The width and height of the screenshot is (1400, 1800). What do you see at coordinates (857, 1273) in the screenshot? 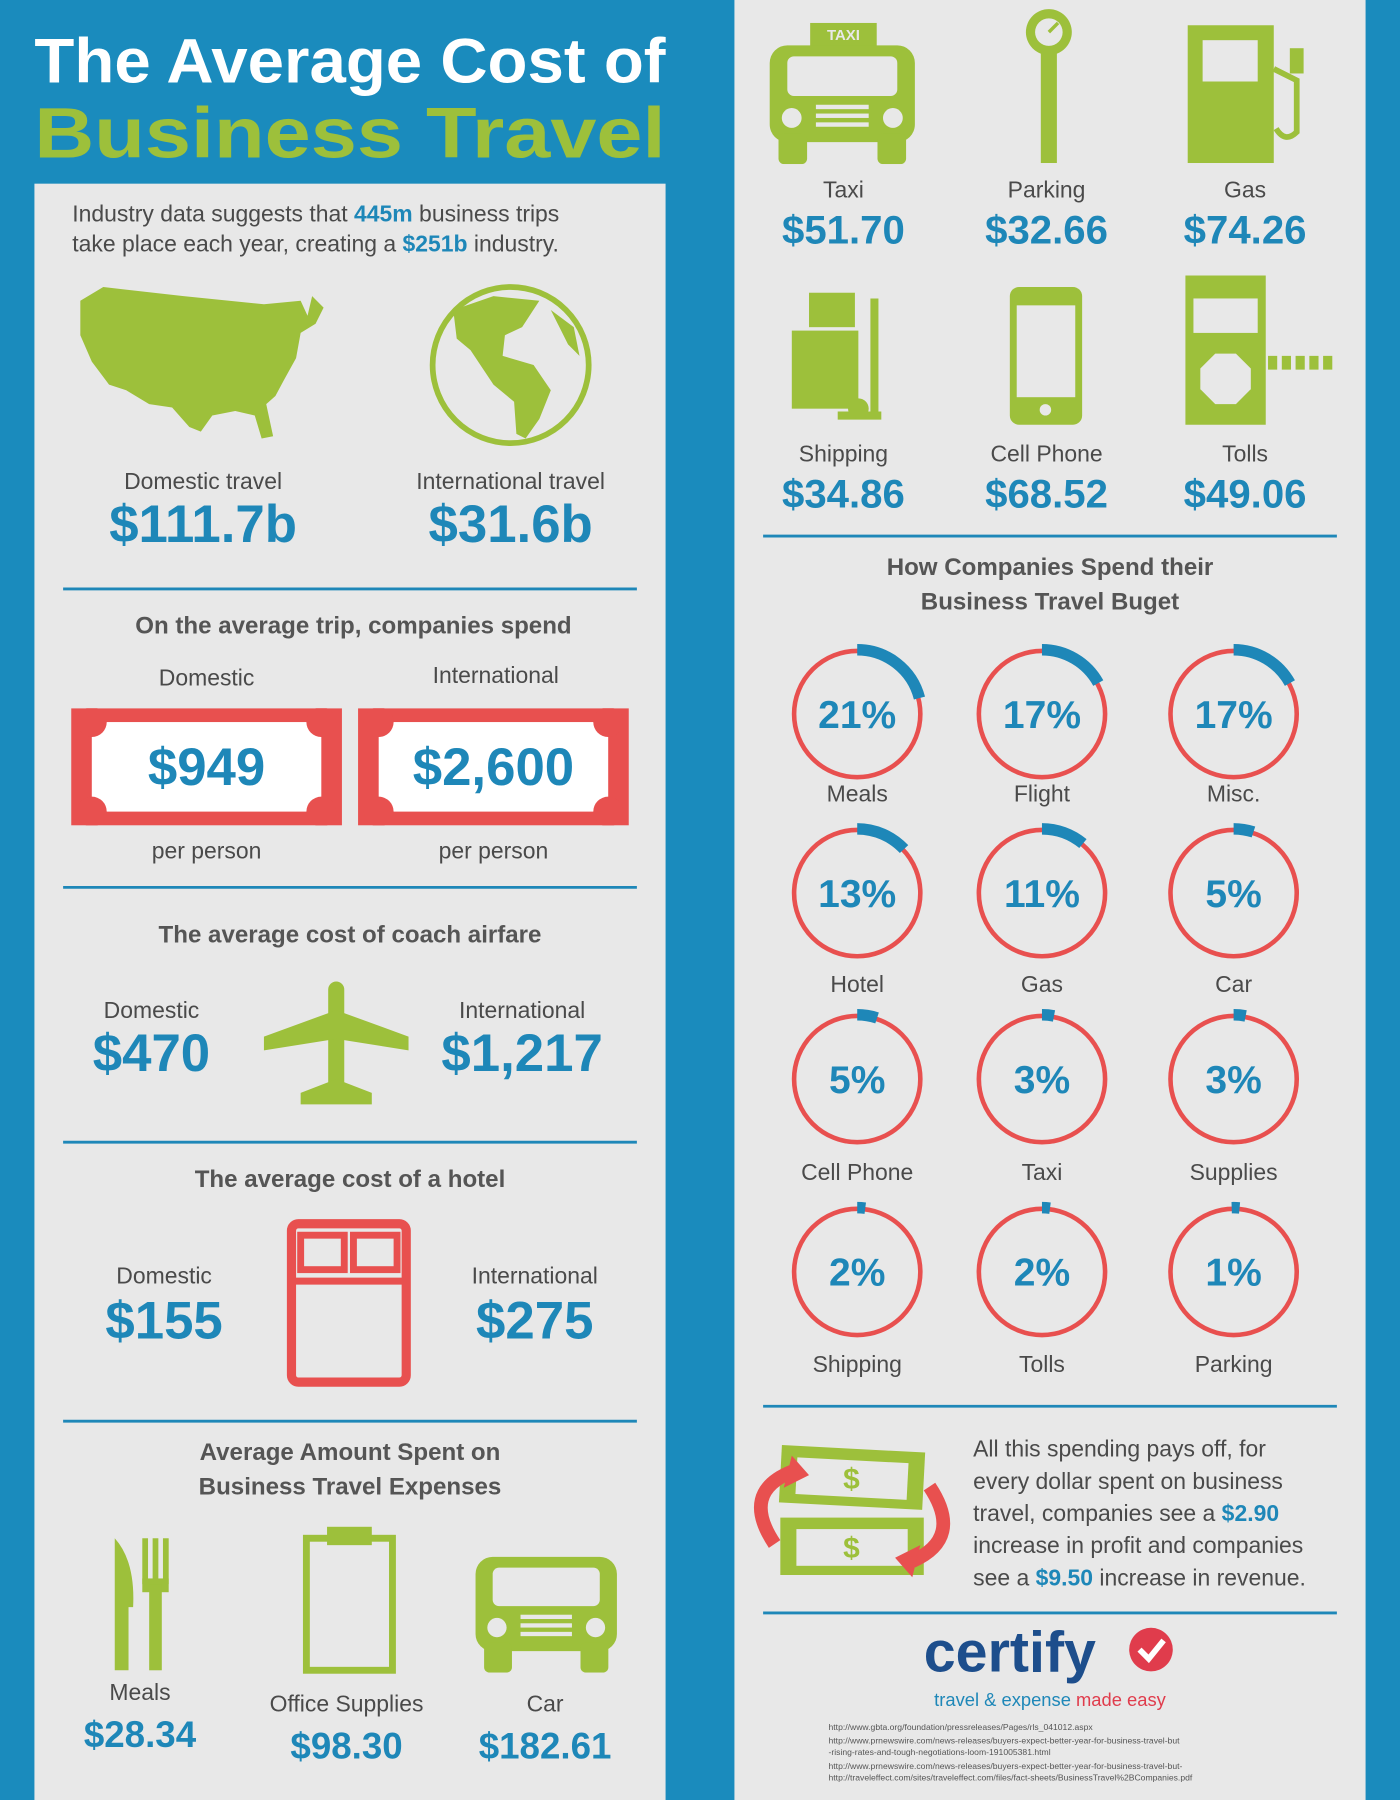
I see `ring-value: 2%` at bounding box center [857, 1273].